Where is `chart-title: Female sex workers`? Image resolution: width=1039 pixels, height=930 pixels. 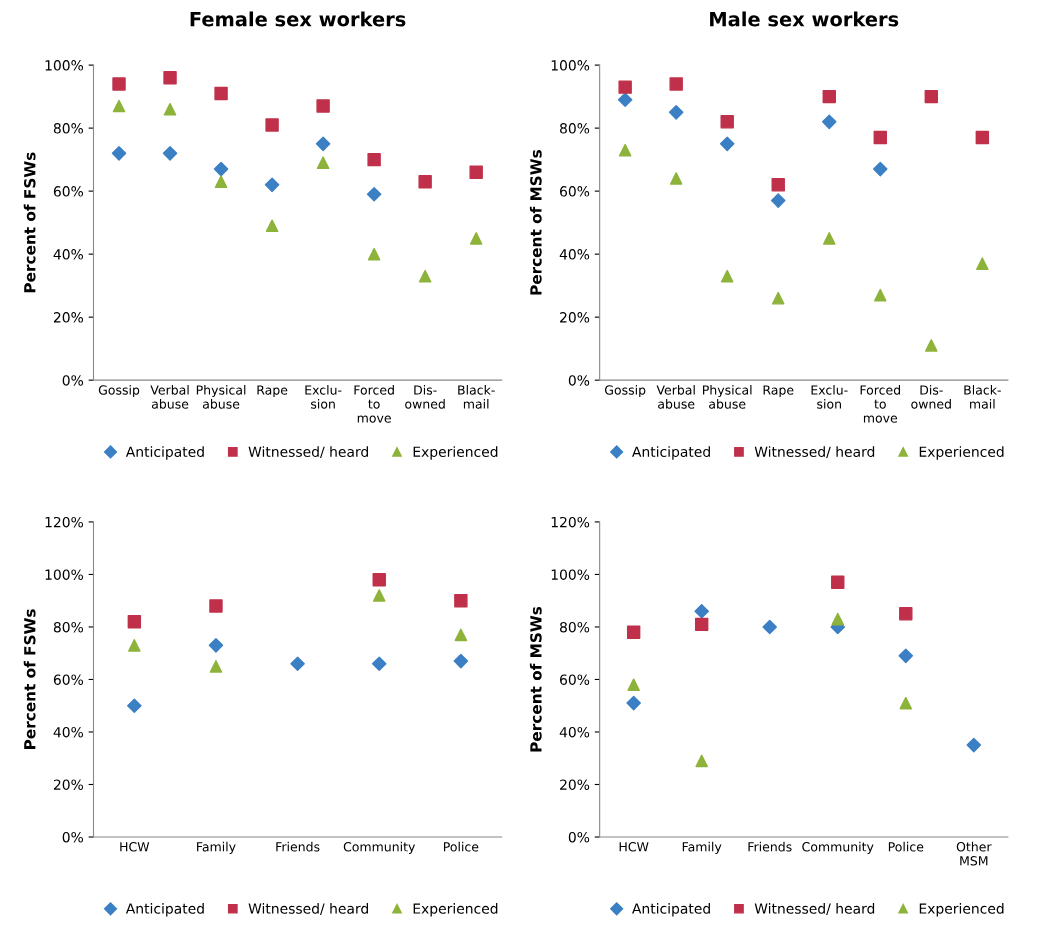
chart-title: Female sex workers is located at coordinates (298, 19).